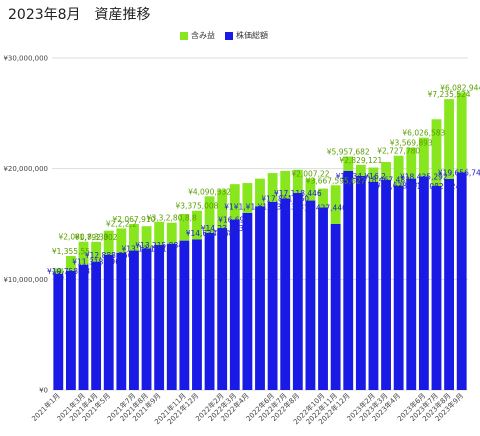 The image size is (480, 436). I want to click on data-label-gain: ¥1,792,802, so click(96, 237).